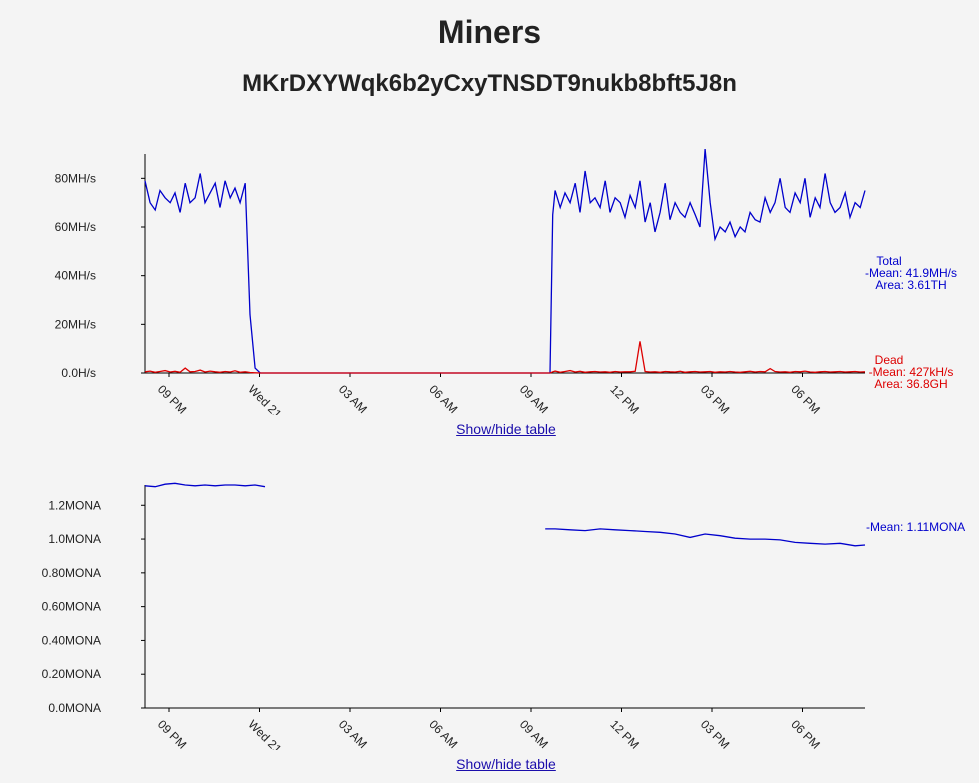 This screenshot has width=979, height=783. Describe the element at coordinates (489, 32) in the screenshot. I see `page-title: Miners` at that location.